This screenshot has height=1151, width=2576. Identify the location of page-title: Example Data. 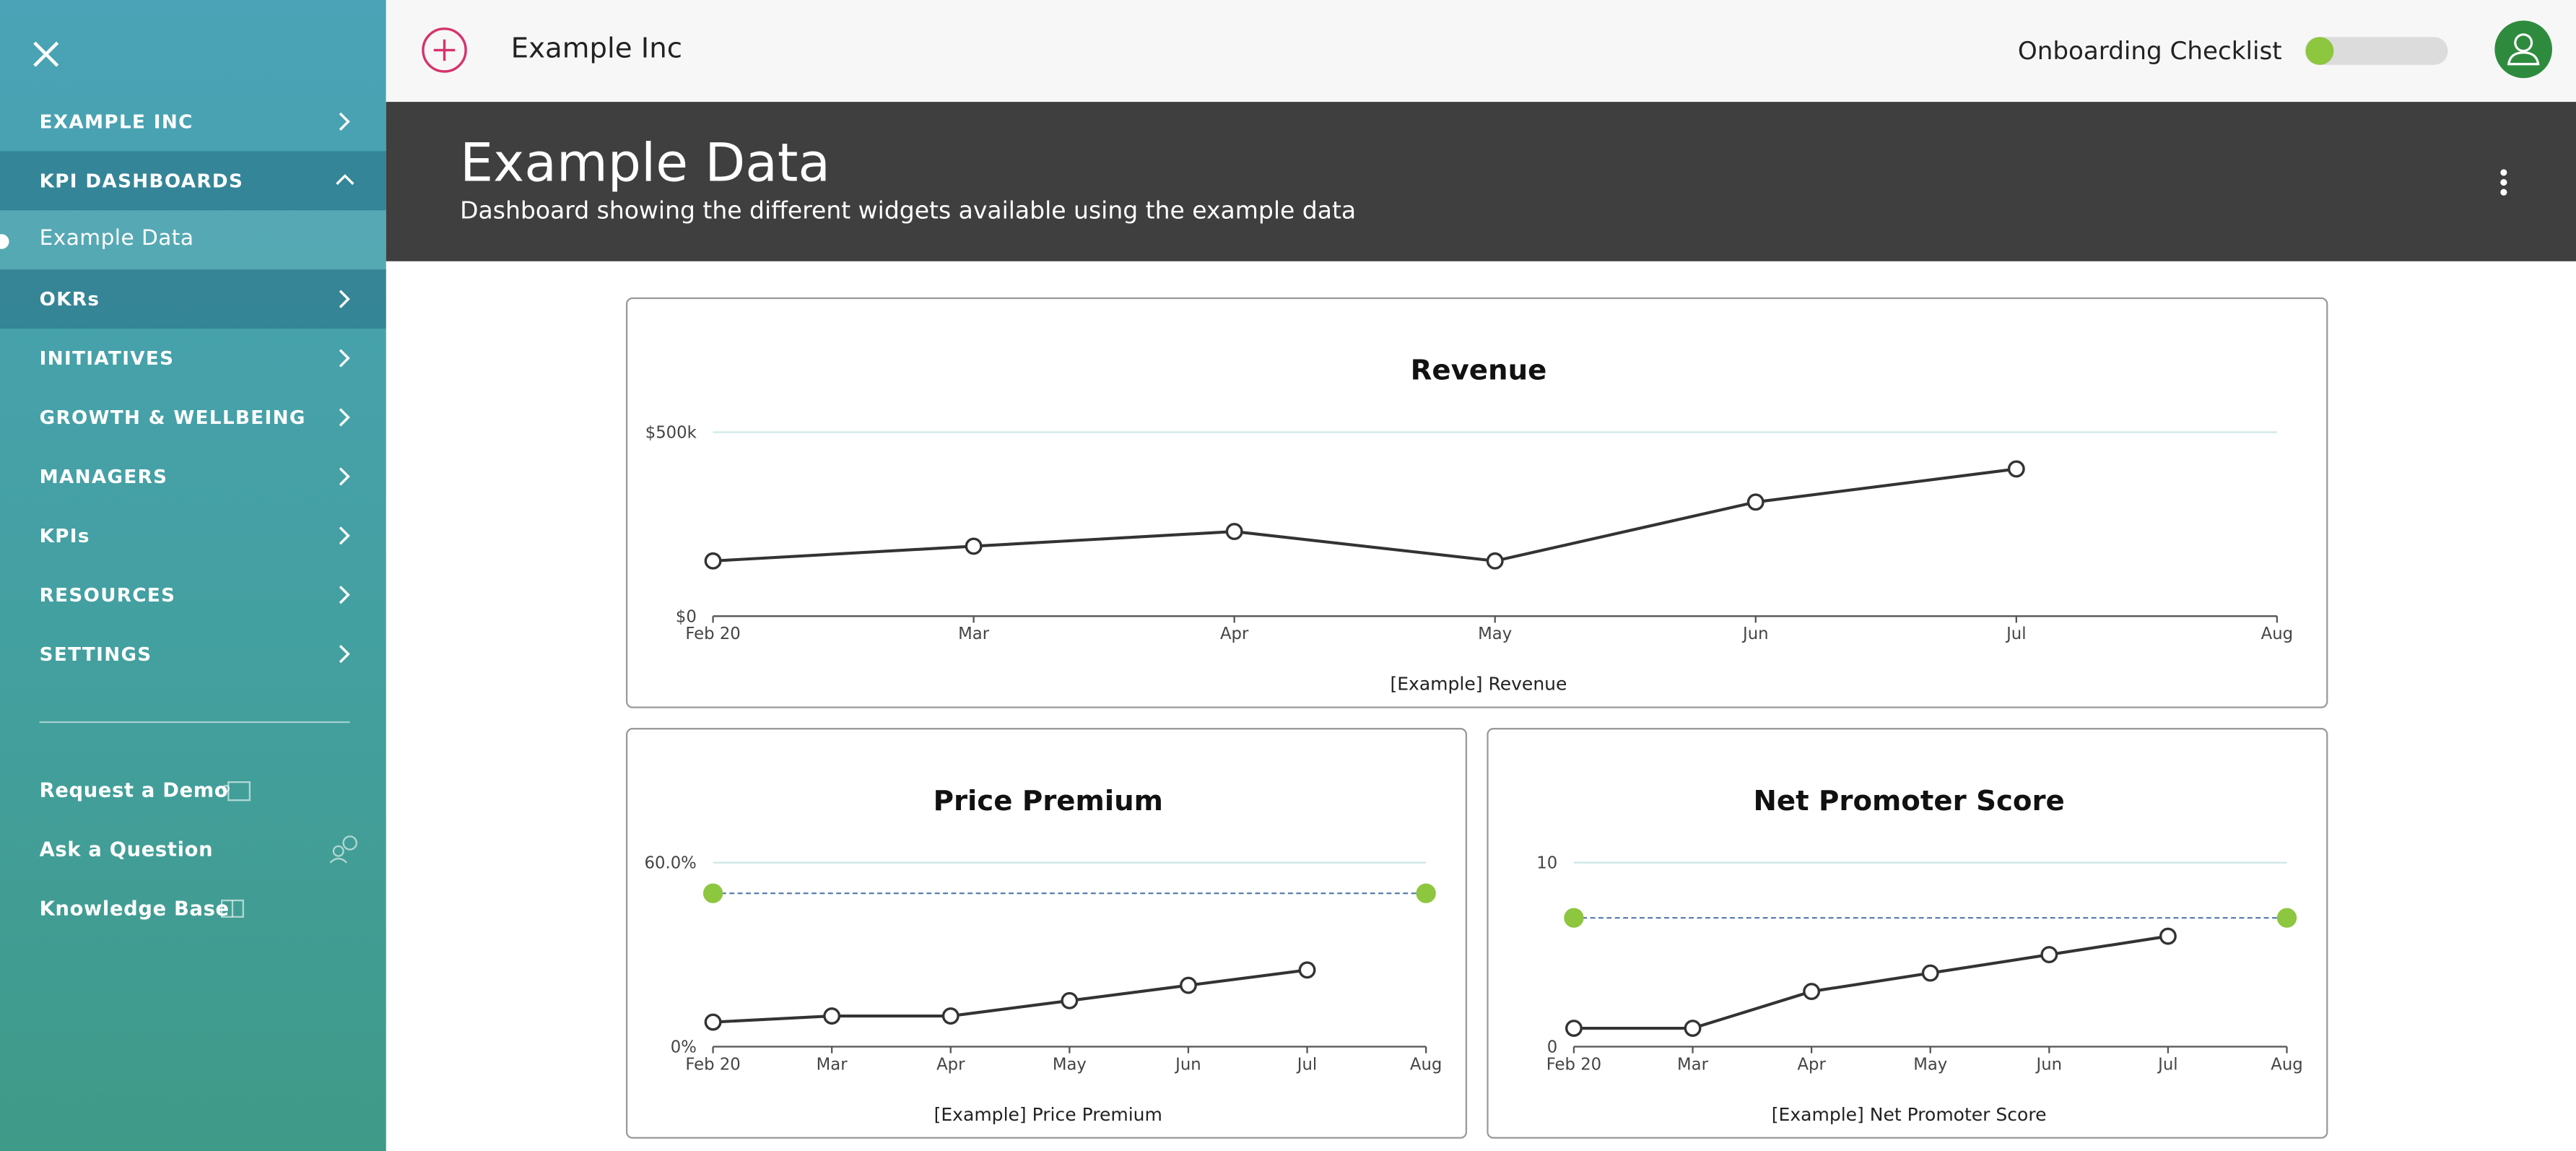
(645, 162).